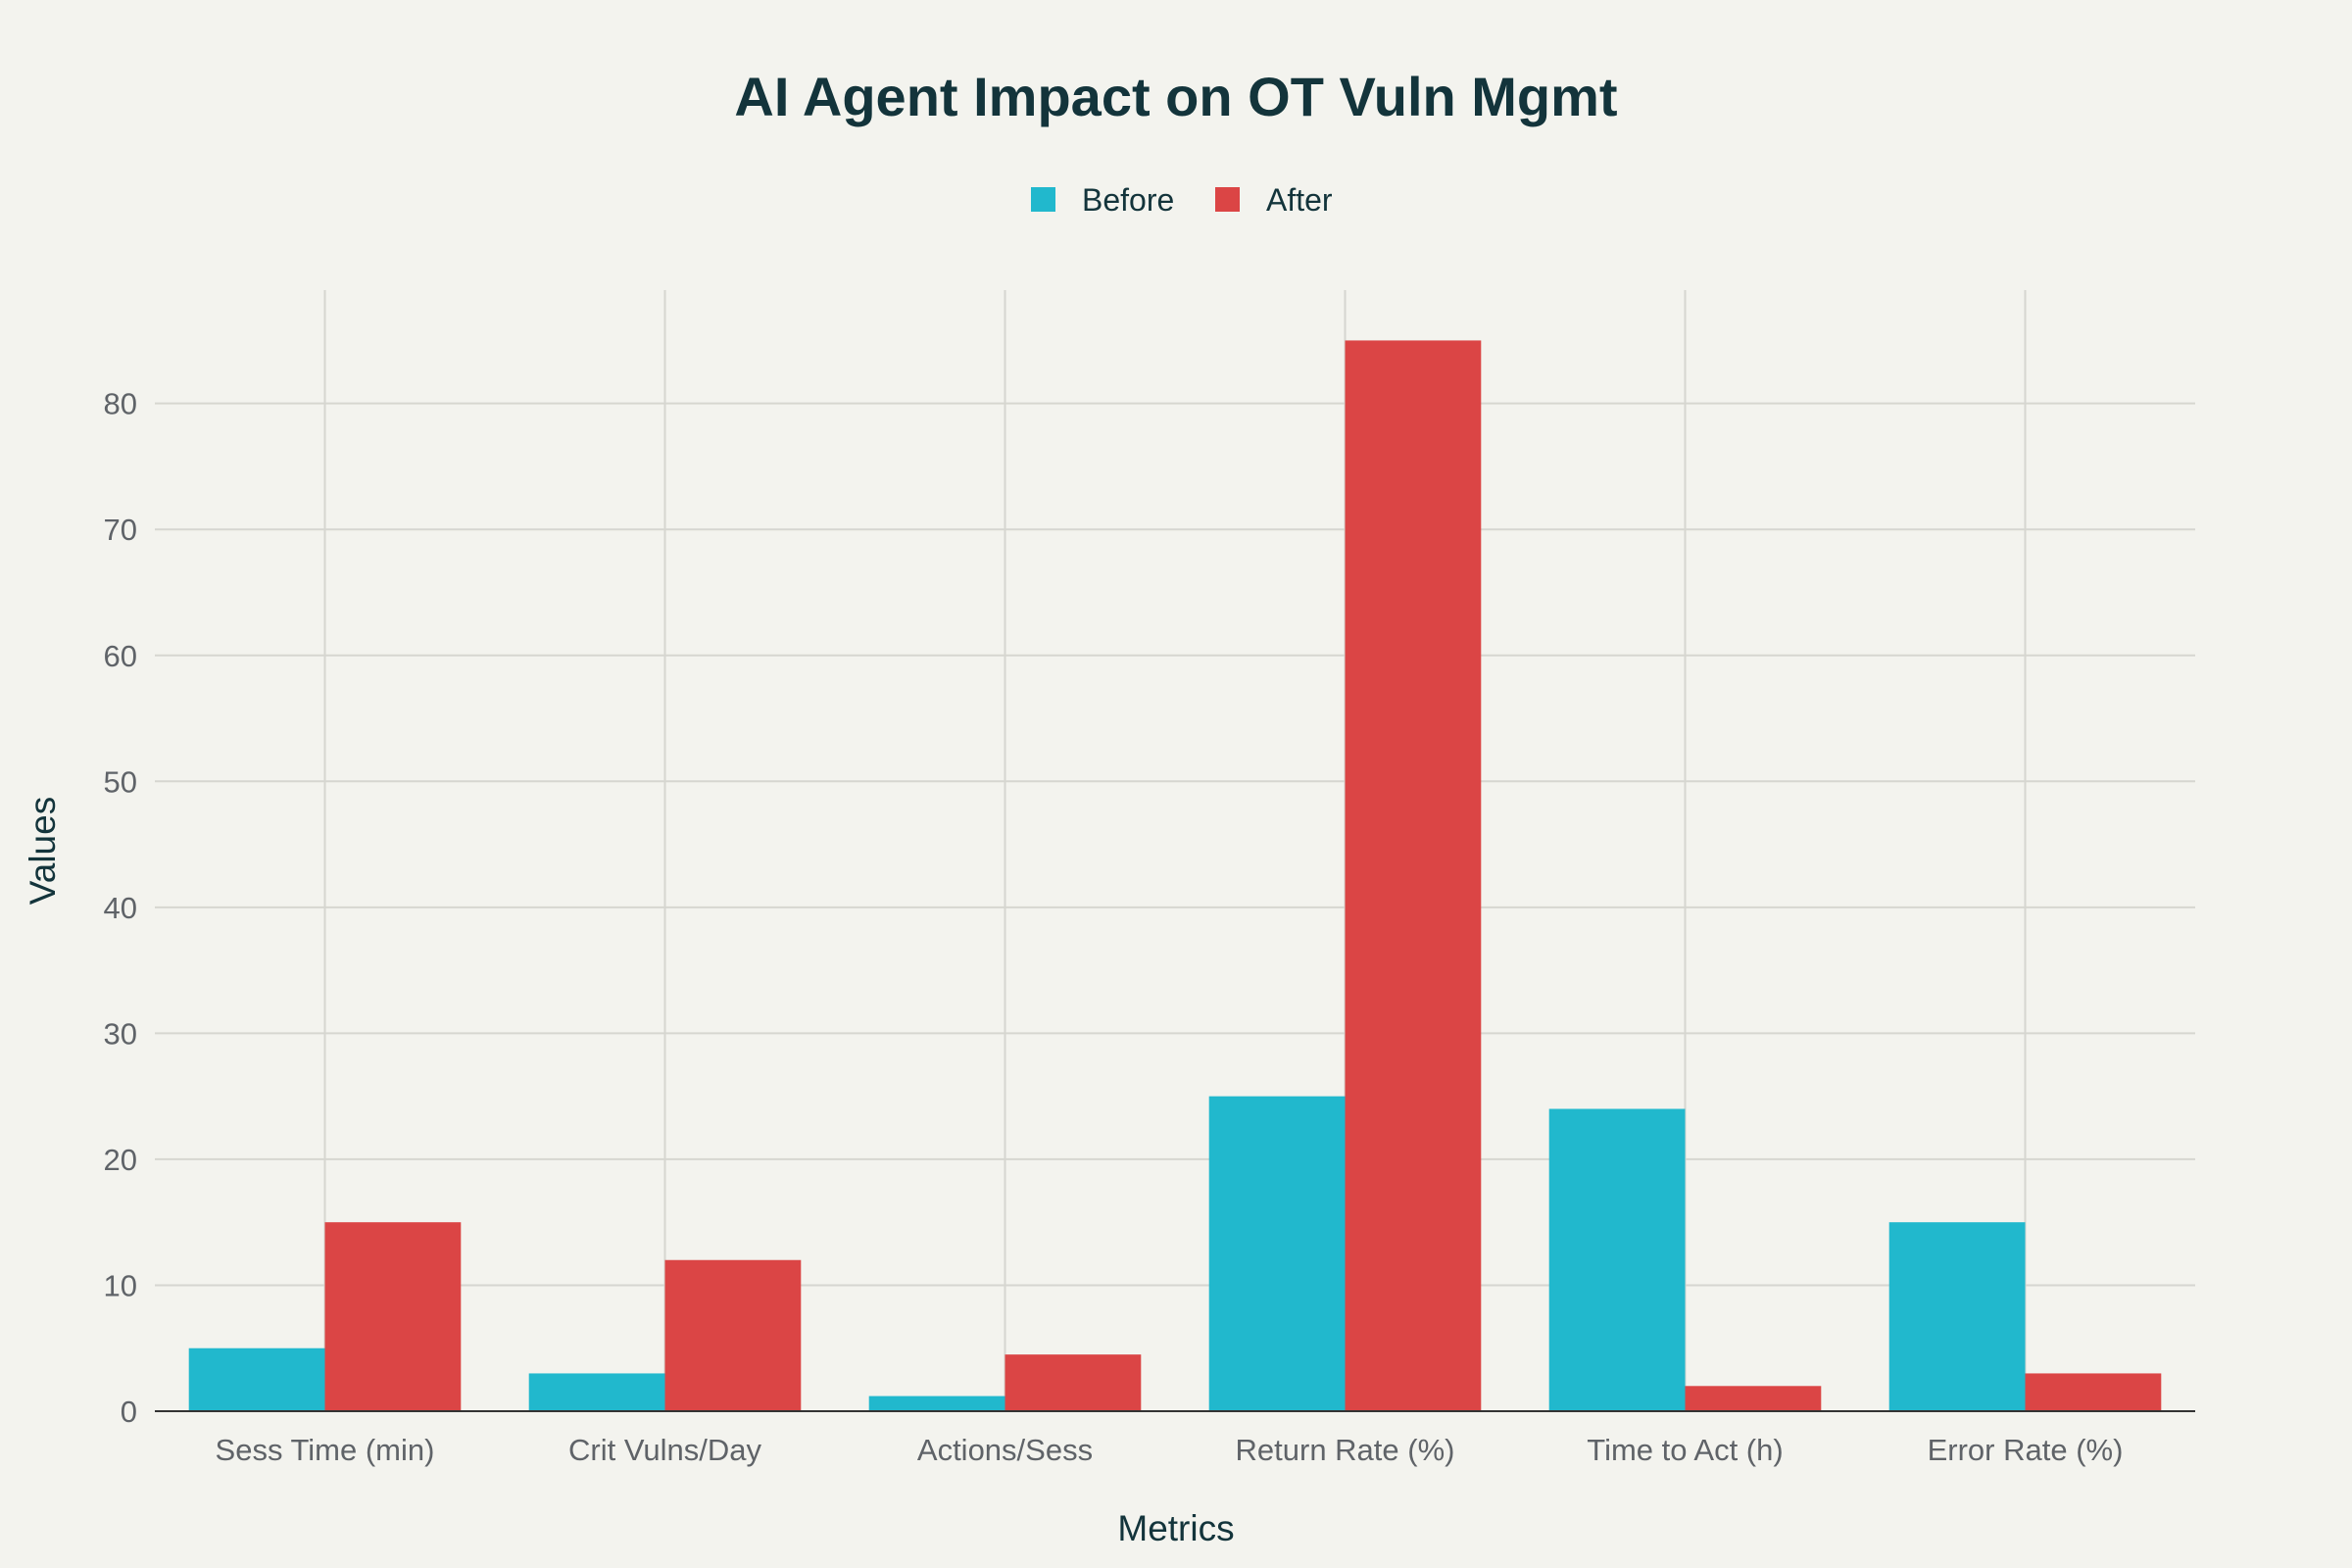 The height and width of the screenshot is (1568, 2352). I want to click on legend-swatch-after, so click(1227, 199).